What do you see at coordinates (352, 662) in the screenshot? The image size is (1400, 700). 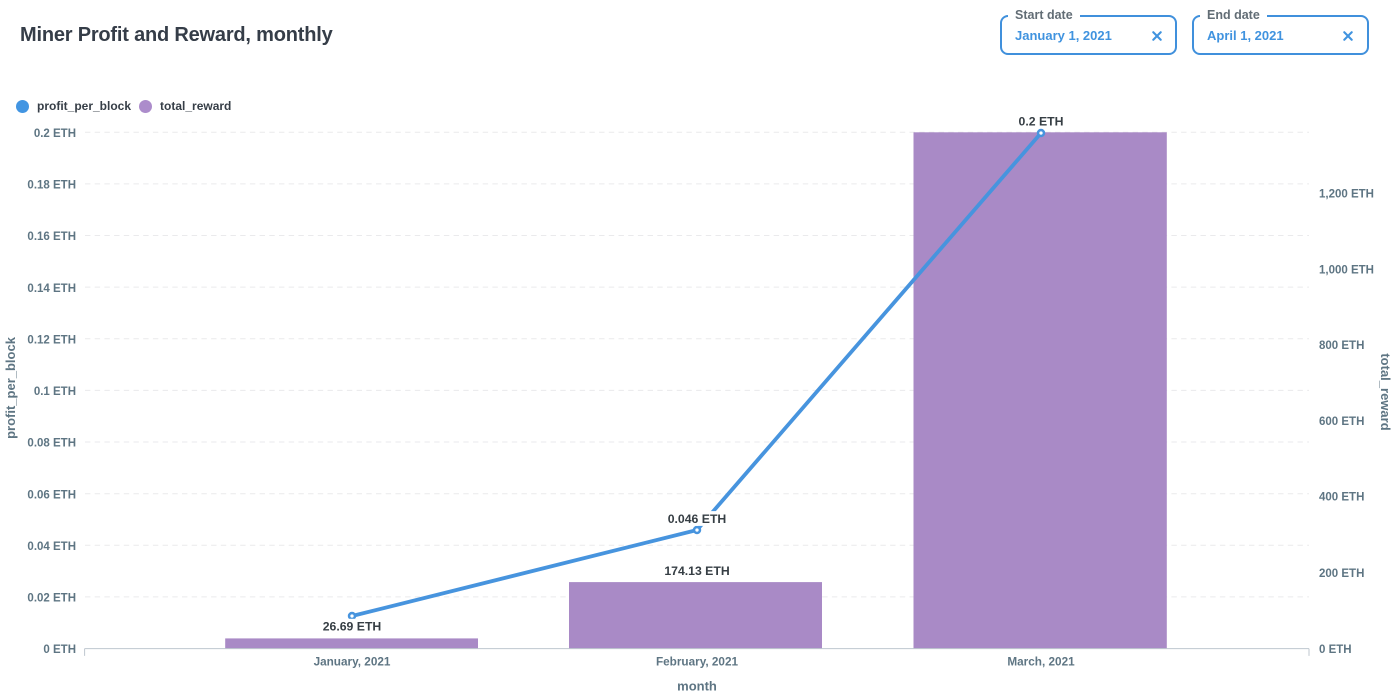 I see `svg-text: January, 2021` at bounding box center [352, 662].